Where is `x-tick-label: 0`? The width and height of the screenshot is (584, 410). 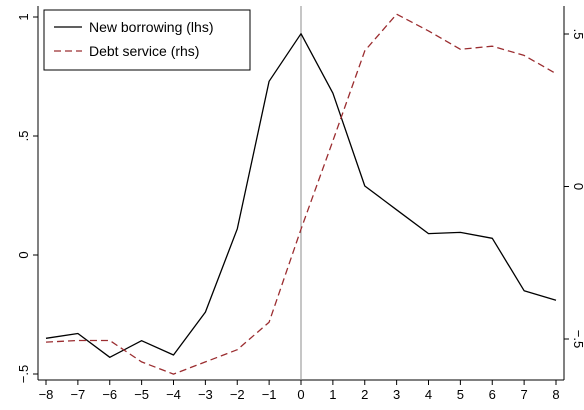 x-tick-label: 0 is located at coordinates (300, 394).